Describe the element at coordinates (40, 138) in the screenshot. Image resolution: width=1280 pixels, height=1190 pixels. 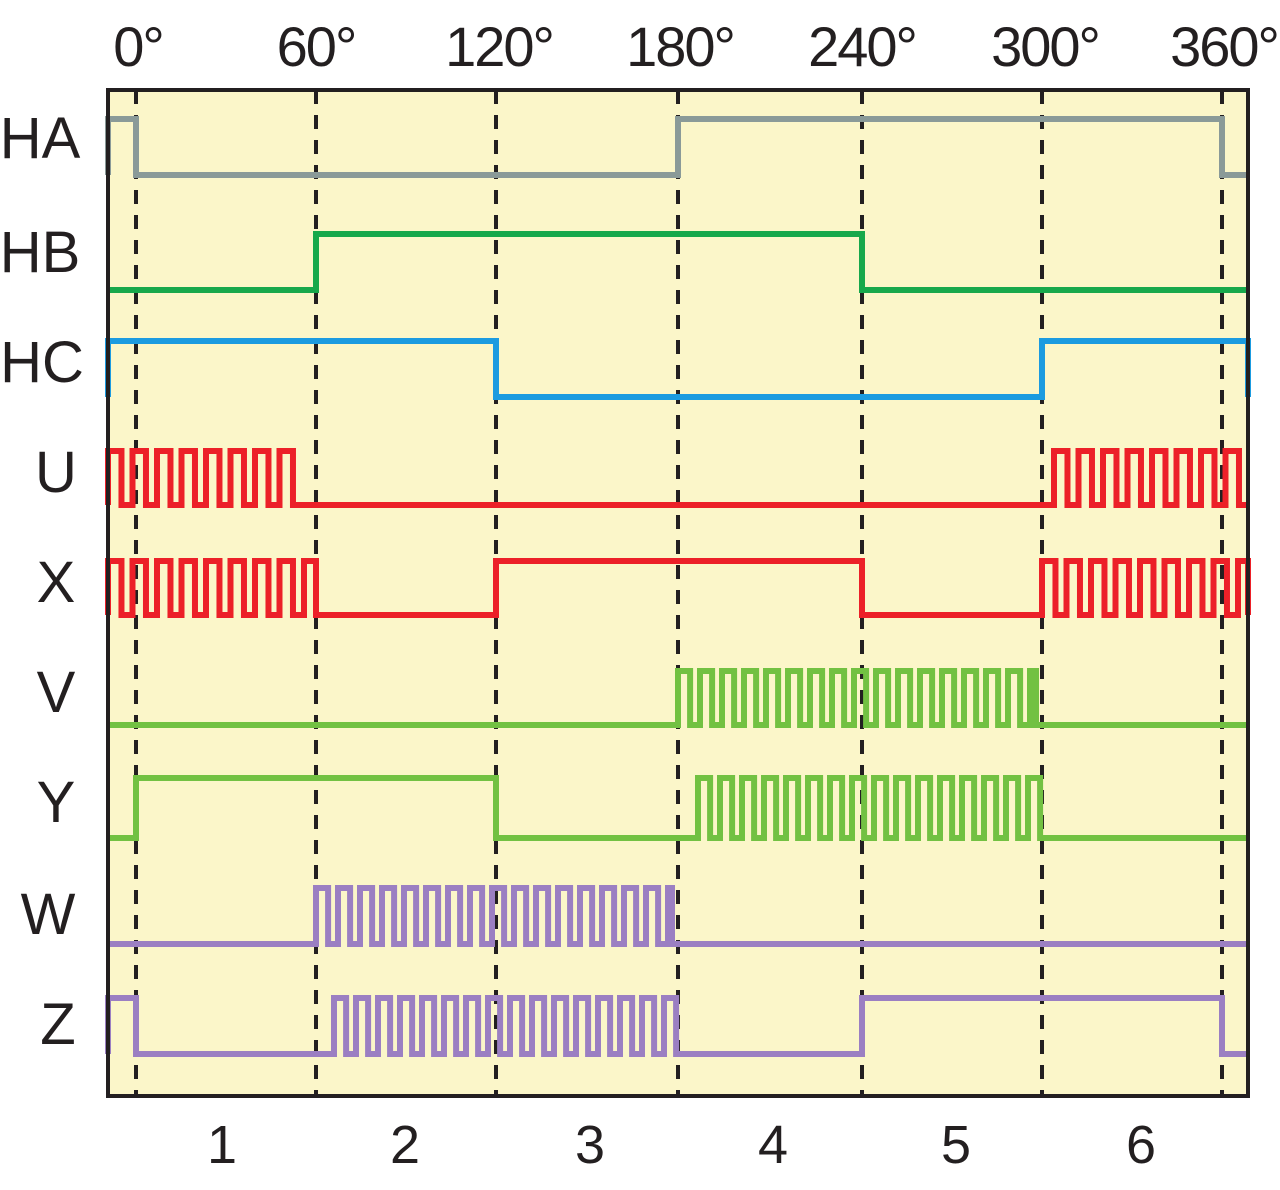
I see `signal-label-ha: HA` at that location.